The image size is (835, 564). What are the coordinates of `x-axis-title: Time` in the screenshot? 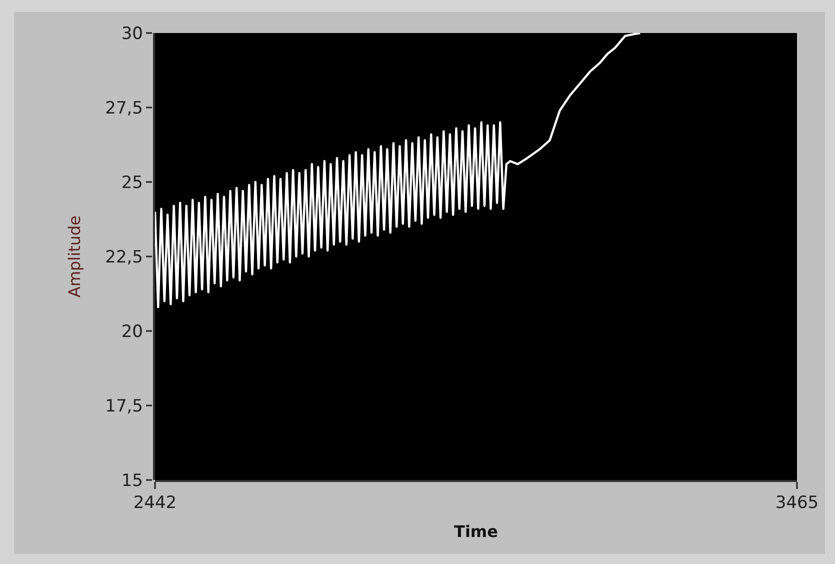 It's located at (476, 531).